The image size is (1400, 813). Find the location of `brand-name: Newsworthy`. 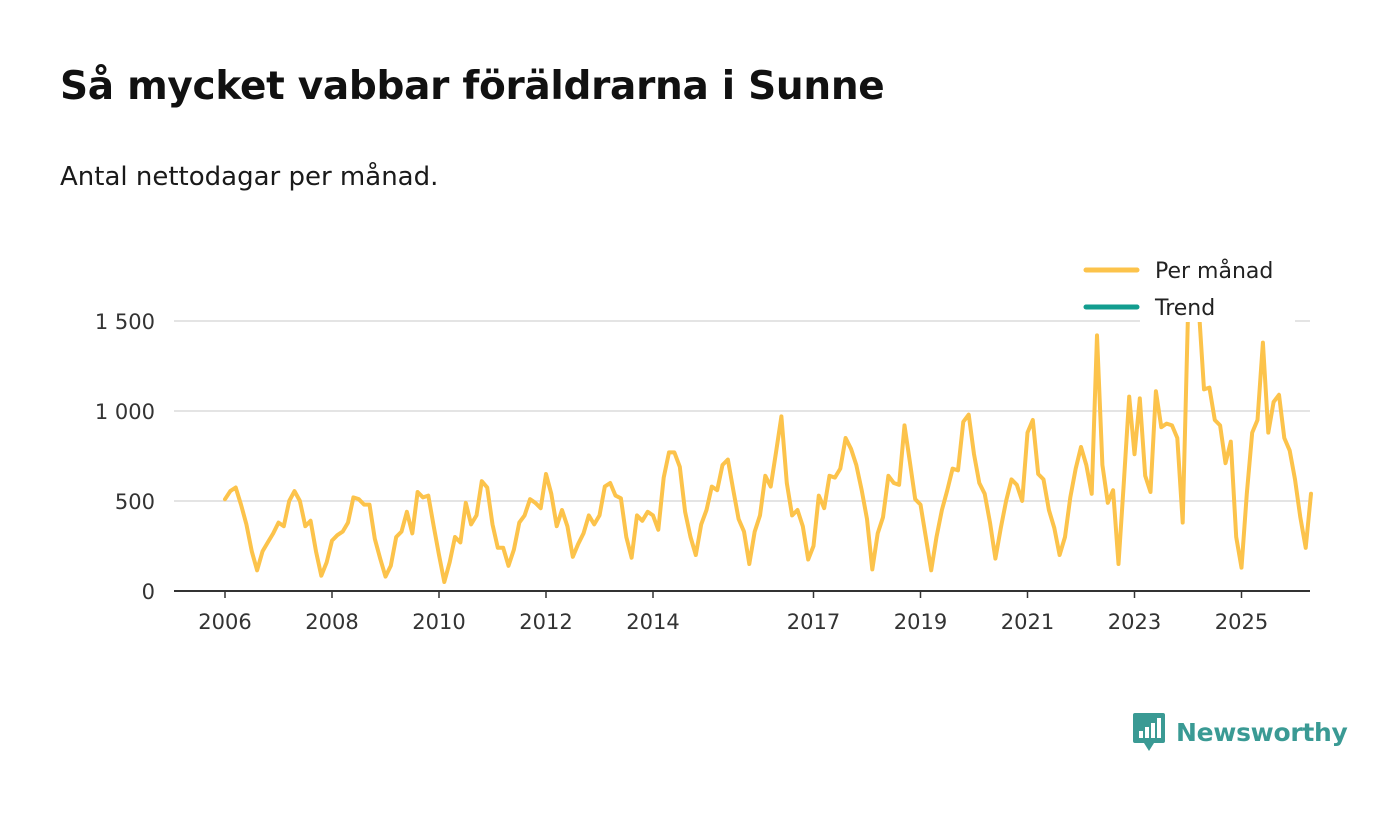

brand-name: Newsworthy is located at coordinates (1262, 732).